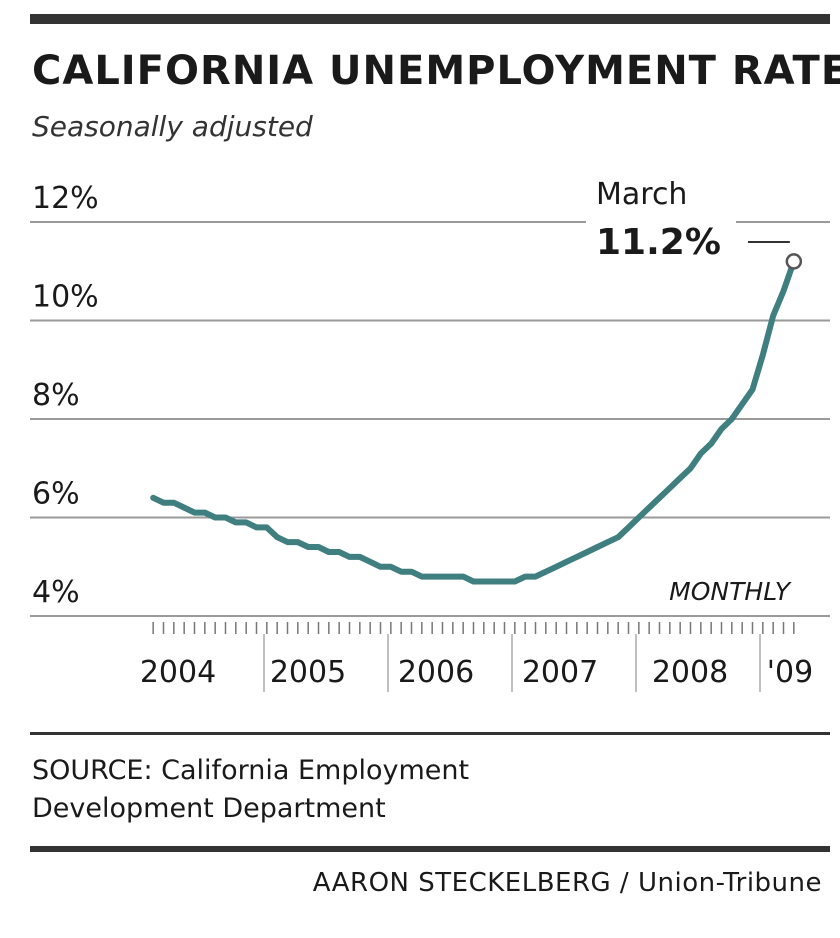  I want to click on y-tick-label-12: 12%, so click(65, 198).